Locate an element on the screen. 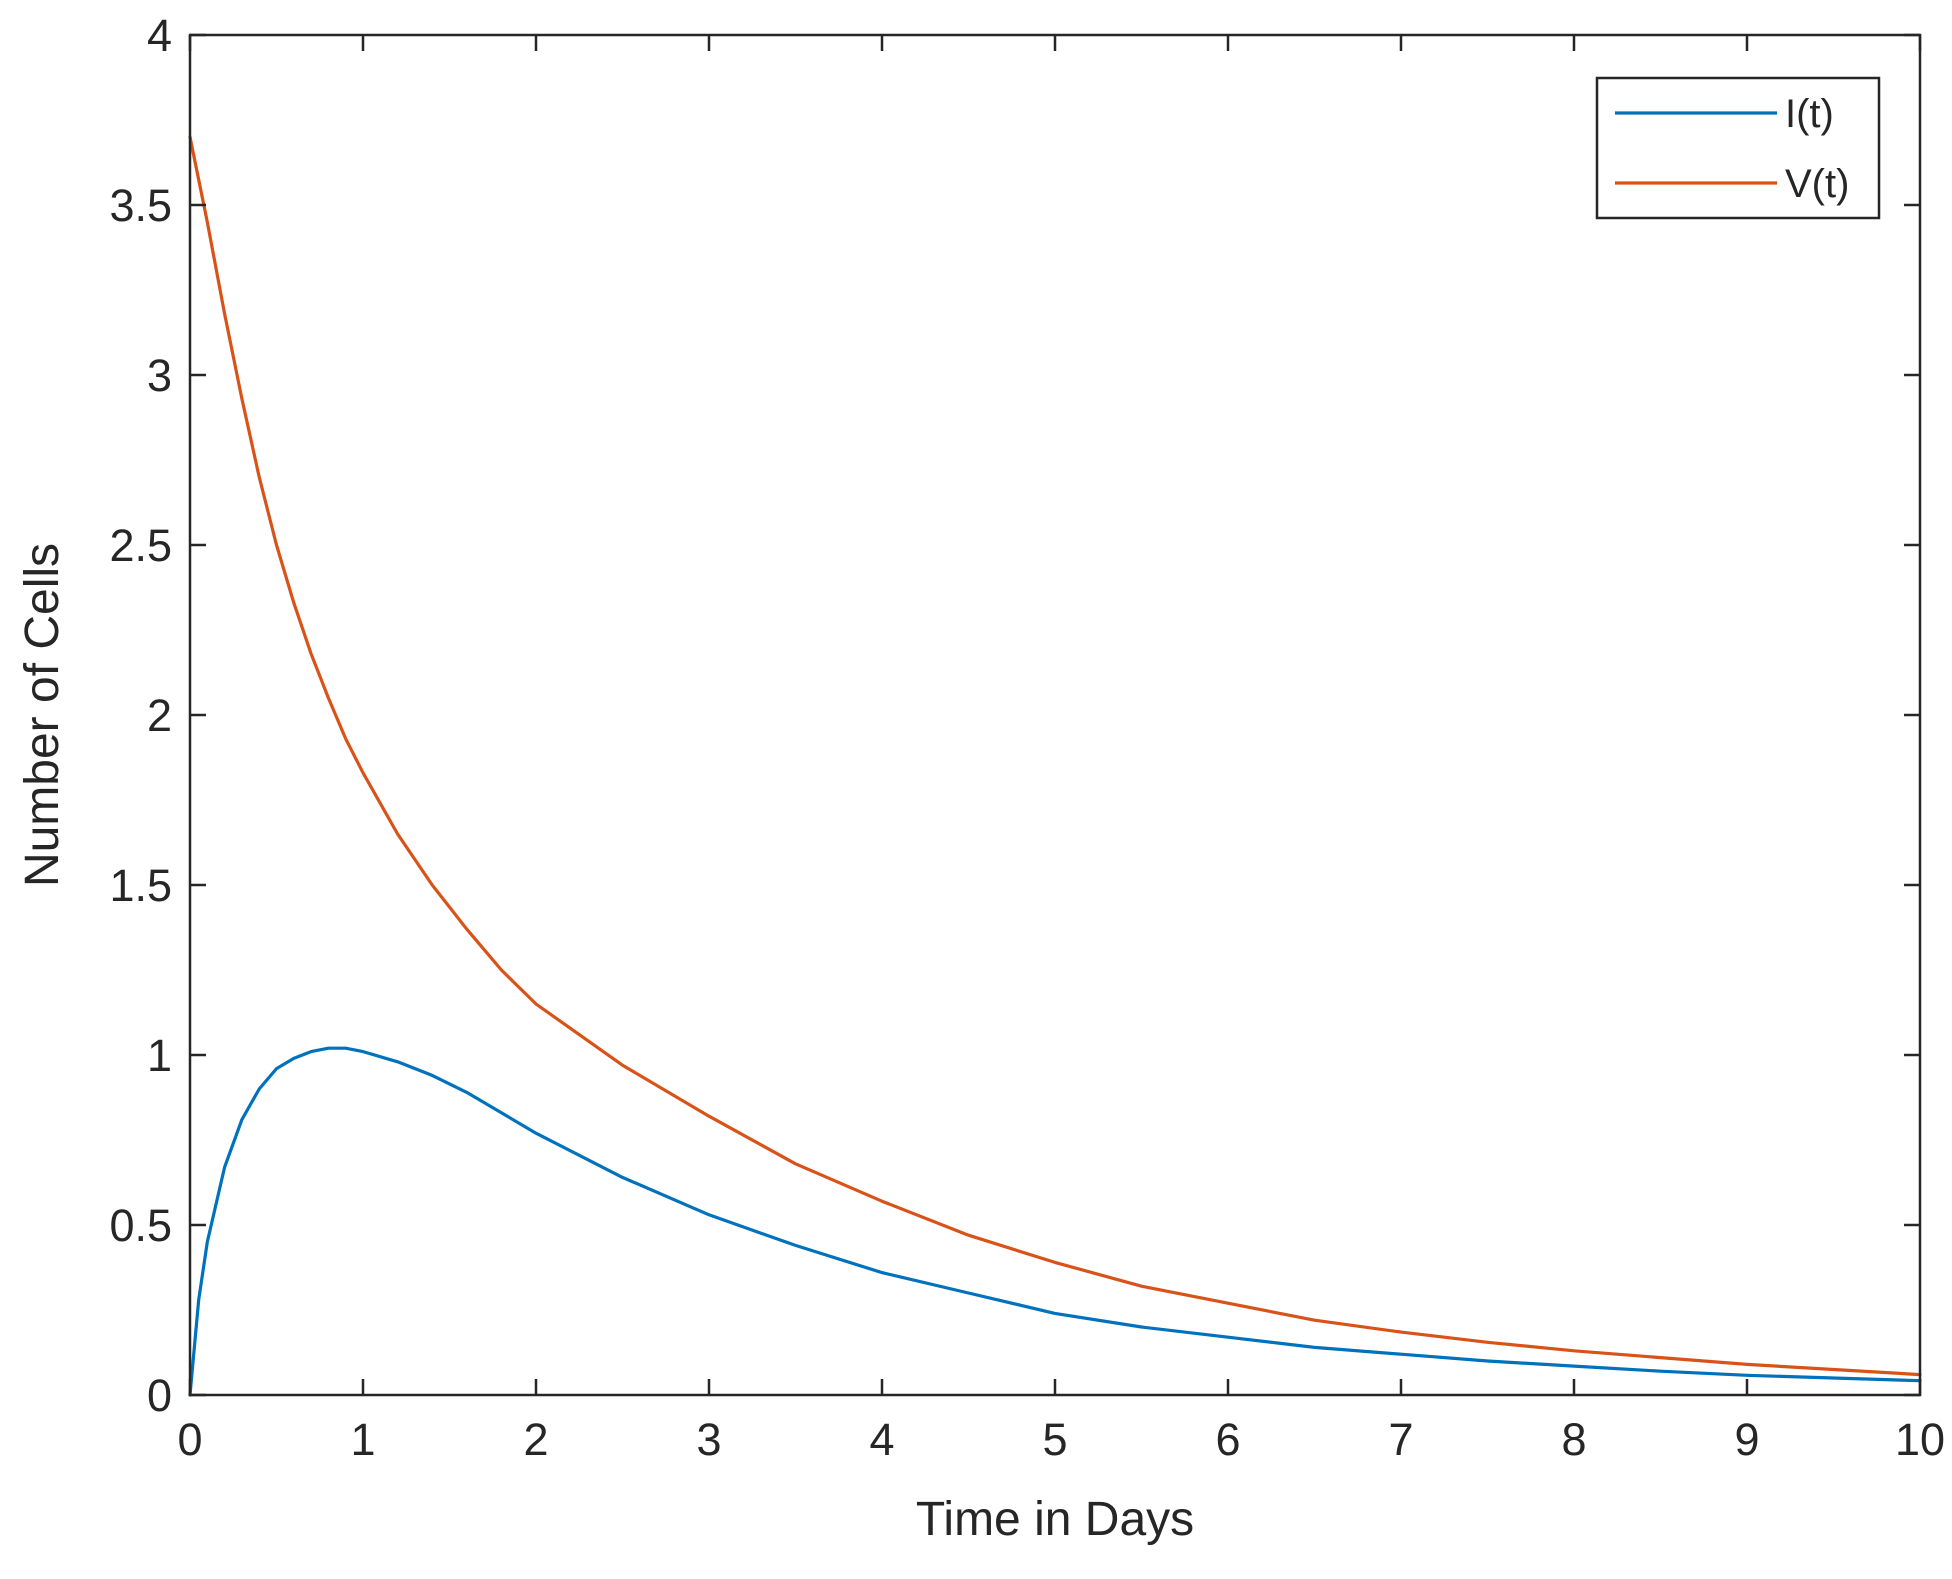  x-tick-label: 10 is located at coordinates (1920, 1439).